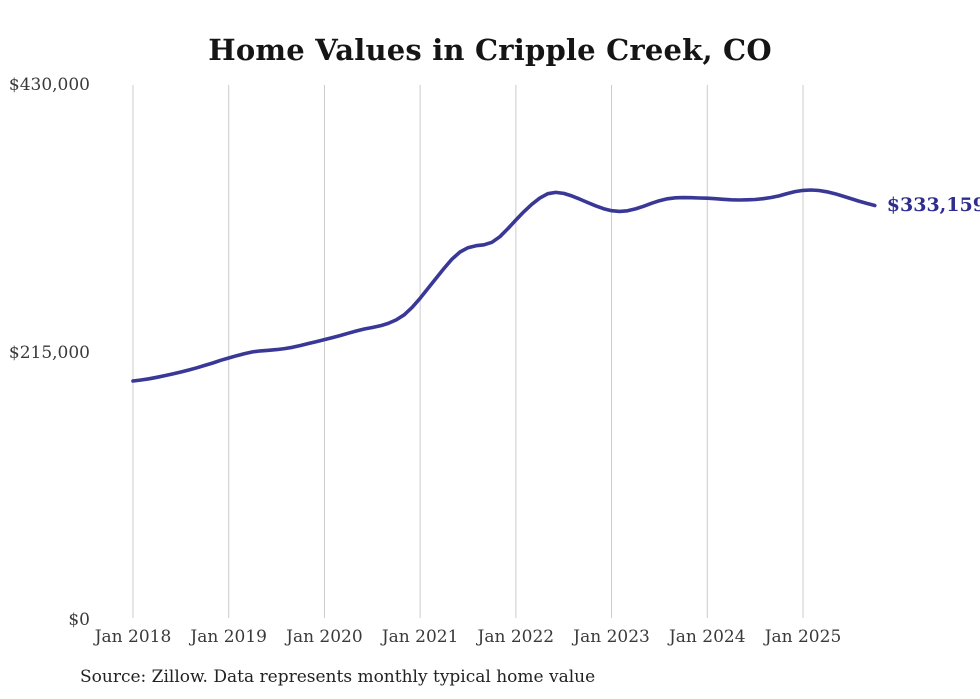 Image resolution: width=980 pixels, height=699 pixels. What do you see at coordinates (324, 637) in the screenshot?
I see `x-axis-tick-label: Jan 2020` at bounding box center [324, 637].